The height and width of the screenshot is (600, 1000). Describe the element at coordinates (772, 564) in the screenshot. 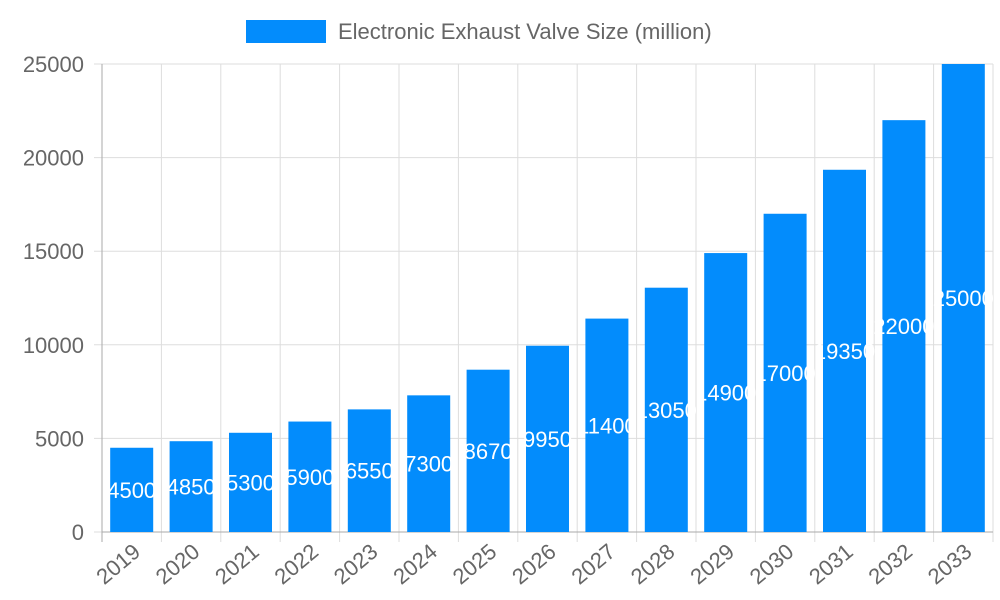

I see `x-tick-label: 2030` at that location.